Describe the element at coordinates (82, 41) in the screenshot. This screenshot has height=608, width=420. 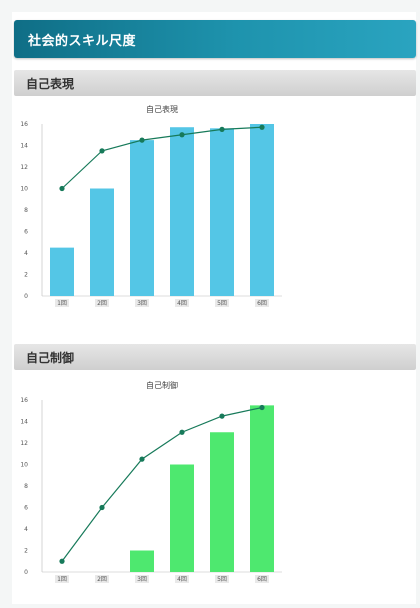
I see `page-title: 社会的スキル尺度` at that location.